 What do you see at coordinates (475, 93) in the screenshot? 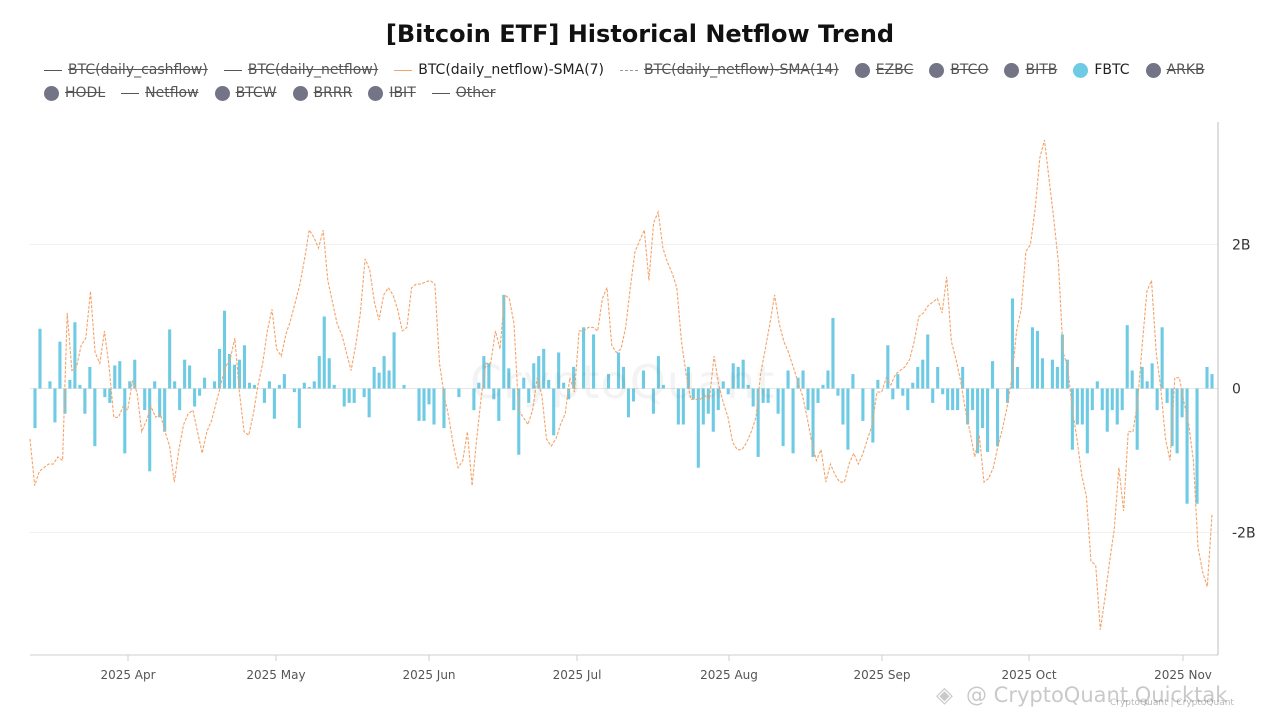
I see `legend-label: Other` at bounding box center [475, 93].